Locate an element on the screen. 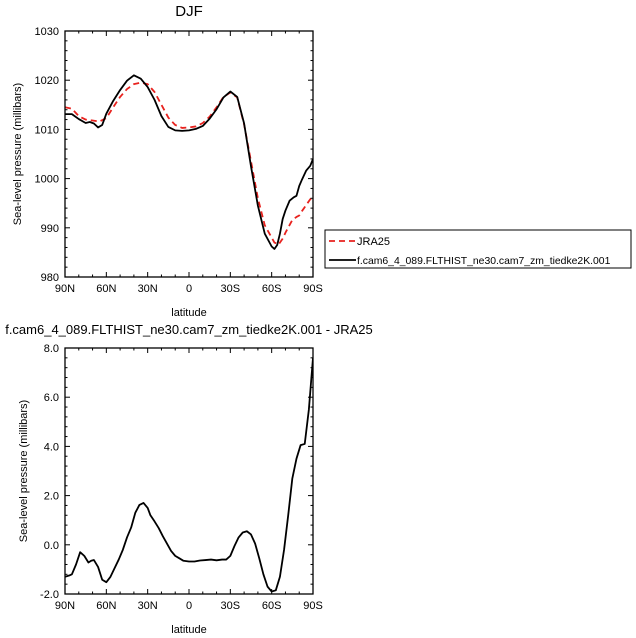 Image resolution: width=636 pixels, height=638 pixels. top-series-layer is located at coordinates (189, 162).